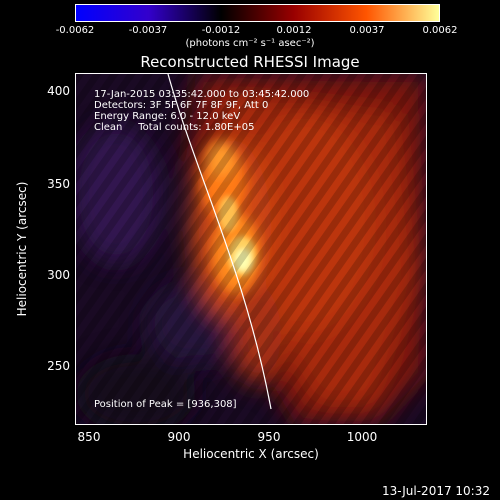  Describe the element at coordinates (294, 30) in the screenshot. I see `colorbar-tick: 0.0012` at that location.